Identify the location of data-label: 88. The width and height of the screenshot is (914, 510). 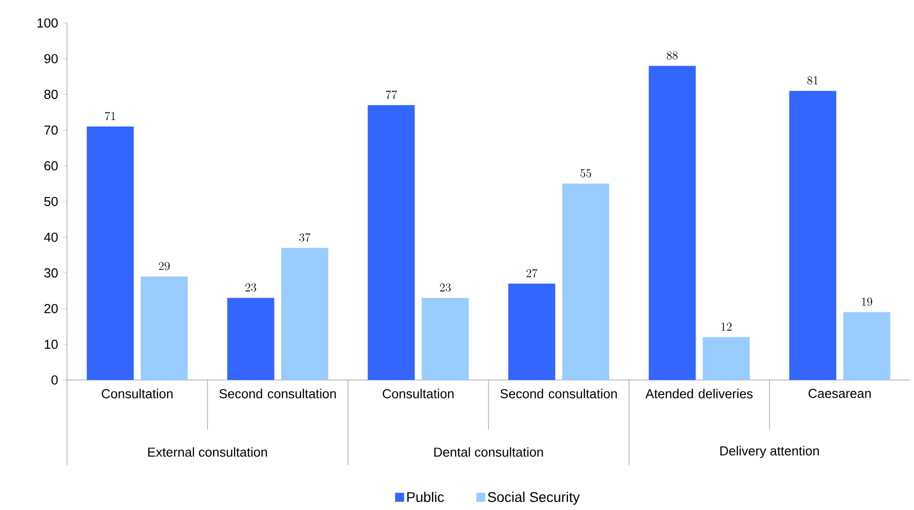
(672, 55).